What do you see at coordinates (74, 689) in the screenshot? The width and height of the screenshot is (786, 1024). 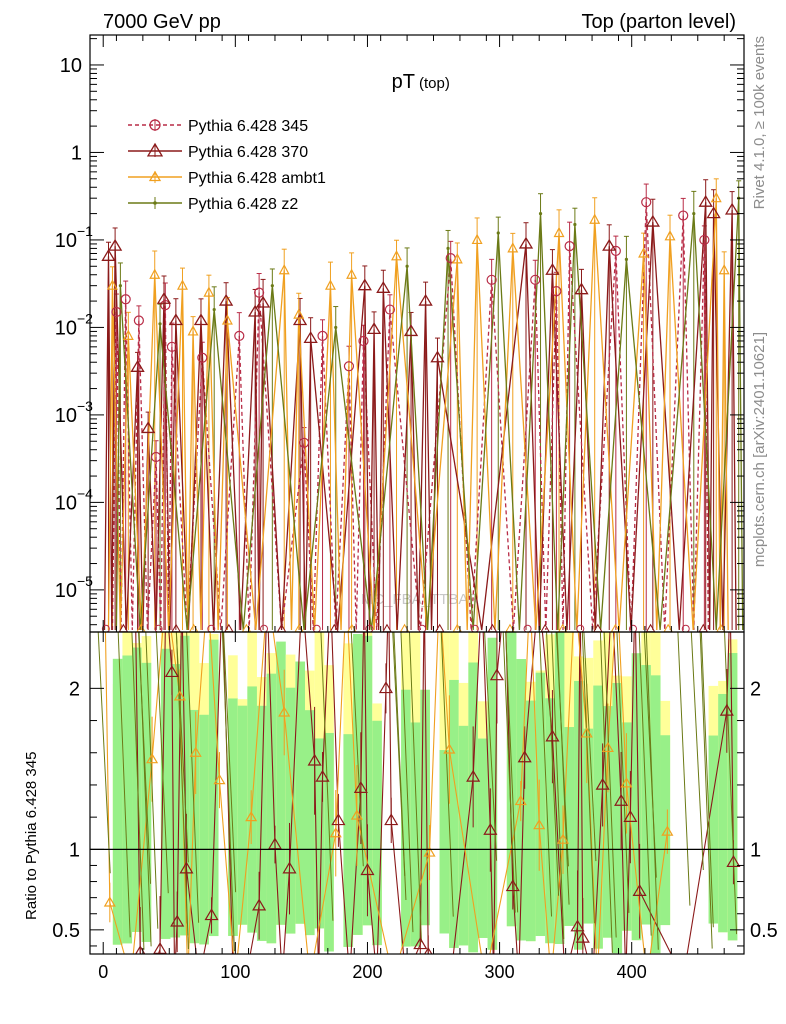 I see `ratio-tick-label: 2` at bounding box center [74, 689].